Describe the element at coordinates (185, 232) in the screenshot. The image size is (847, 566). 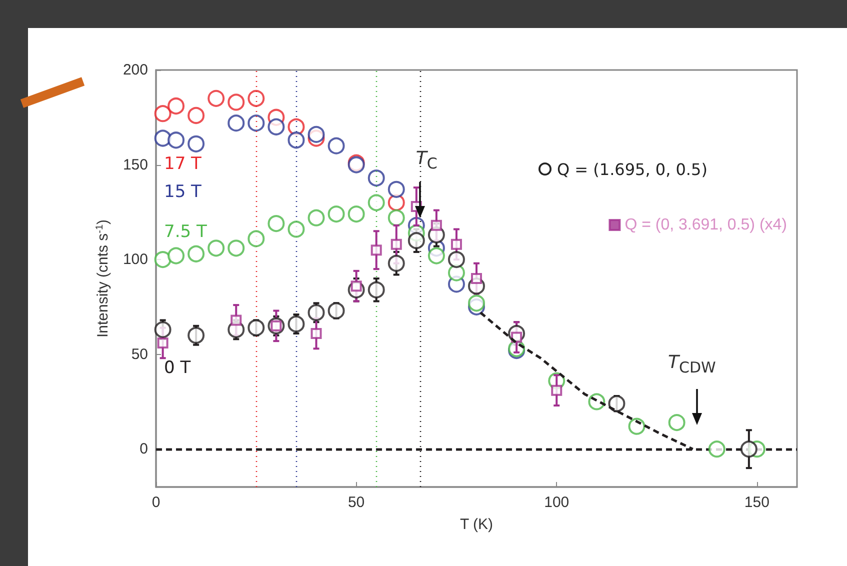
I see `series-label: 7.5 T` at that location.